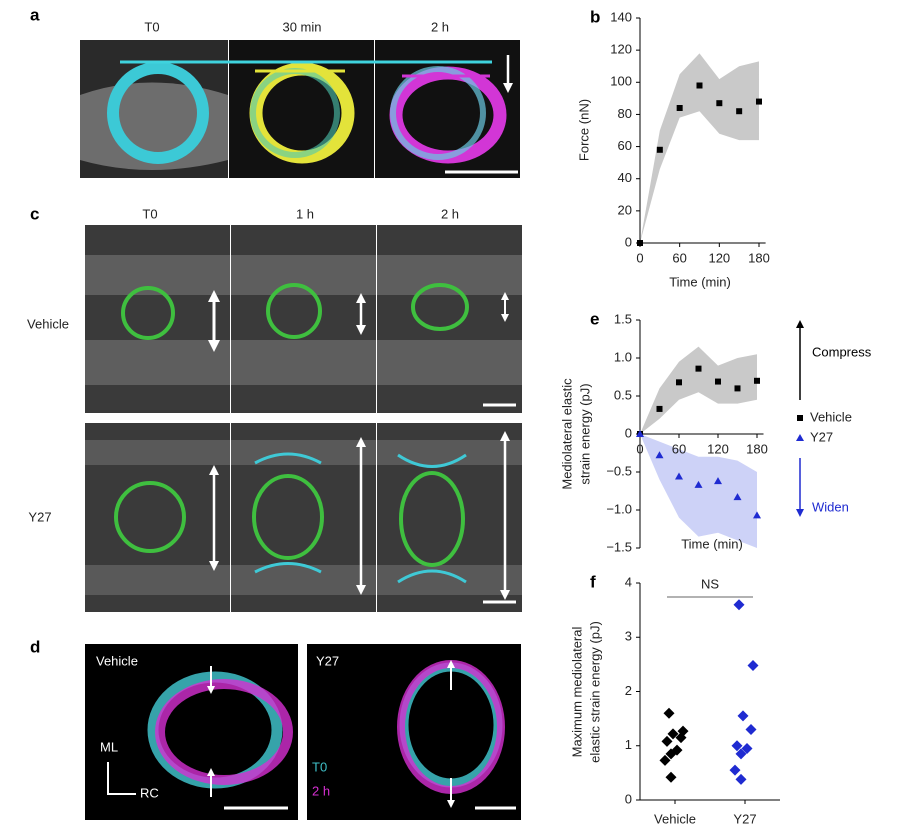 The height and width of the screenshot is (837, 897). What do you see at coordinates (35, 646) in the screenshot?
I see `panel-label: d` at bounding box center [35, 646].